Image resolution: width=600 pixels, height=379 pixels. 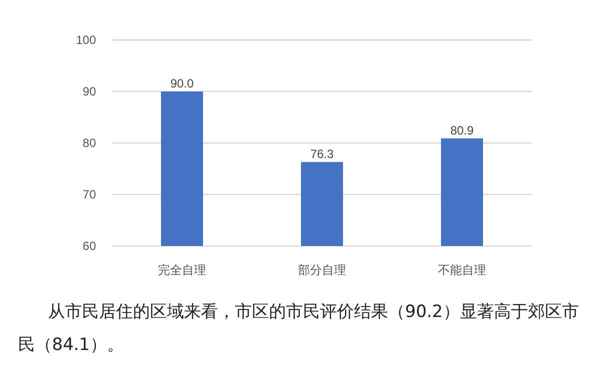 I want to click on y-tick-label: 100, so click(x=86, y=40).